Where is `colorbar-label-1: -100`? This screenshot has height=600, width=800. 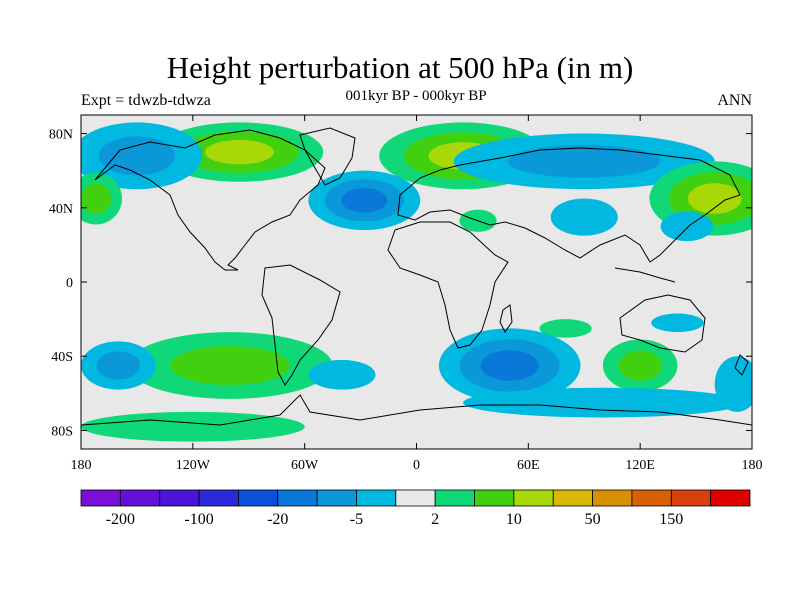
colorbar-label-1: -100 is located at coordinates (198, 519).